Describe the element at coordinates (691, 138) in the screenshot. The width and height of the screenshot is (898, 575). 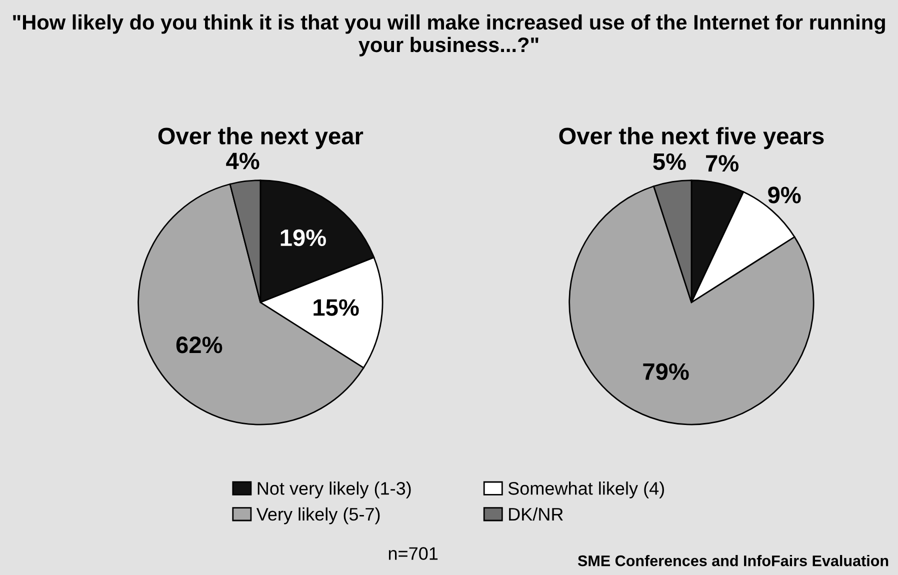
I see `chart-title: Over the next five years` at that location.